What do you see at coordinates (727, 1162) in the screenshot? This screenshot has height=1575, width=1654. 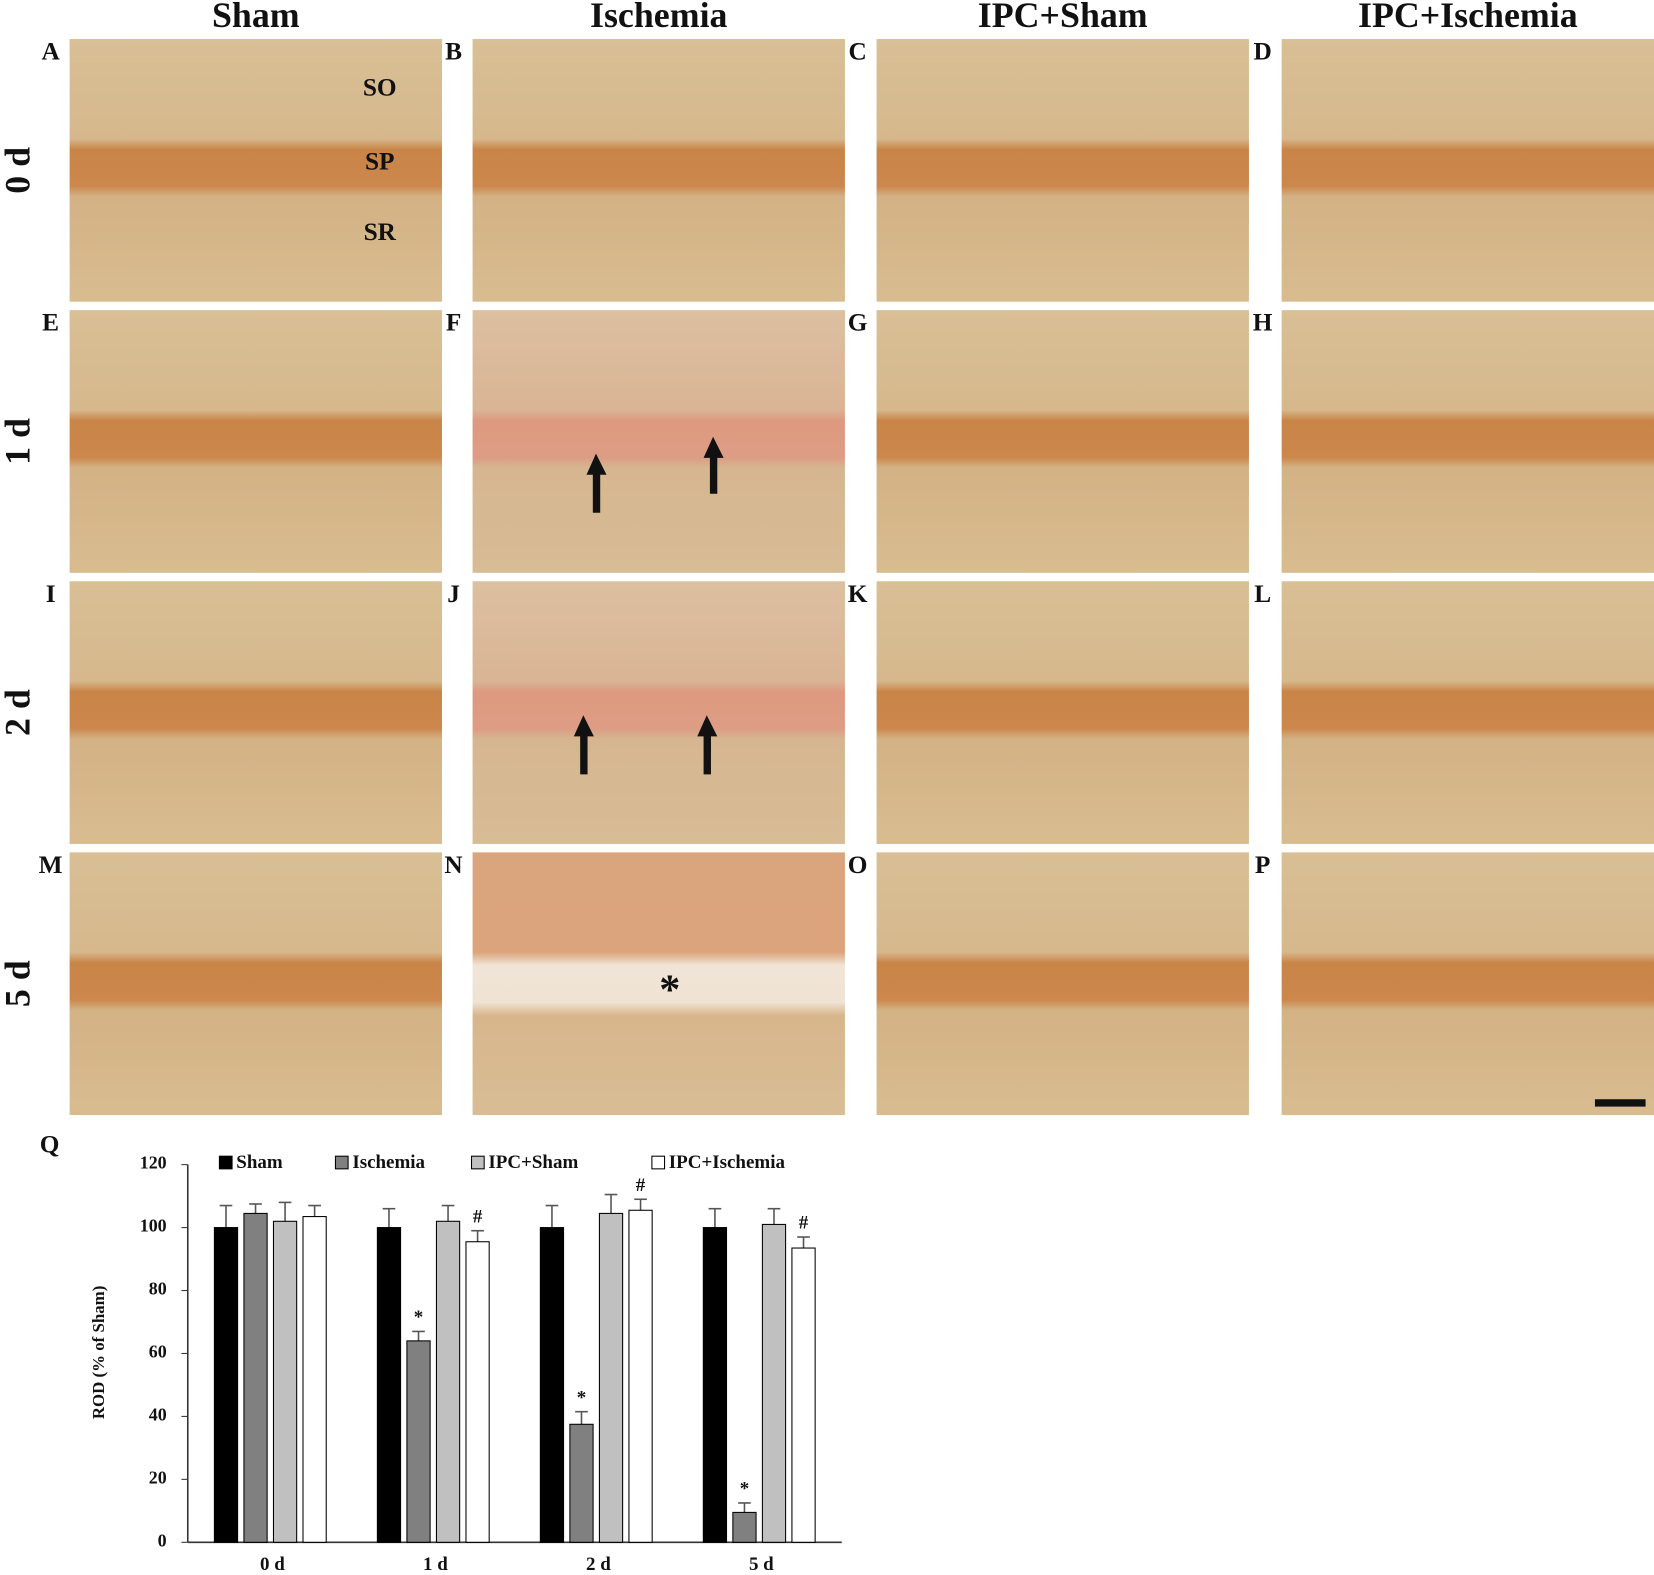 I see `legend-label: IPC+Ischemia` at bounding box center [727, 1162].